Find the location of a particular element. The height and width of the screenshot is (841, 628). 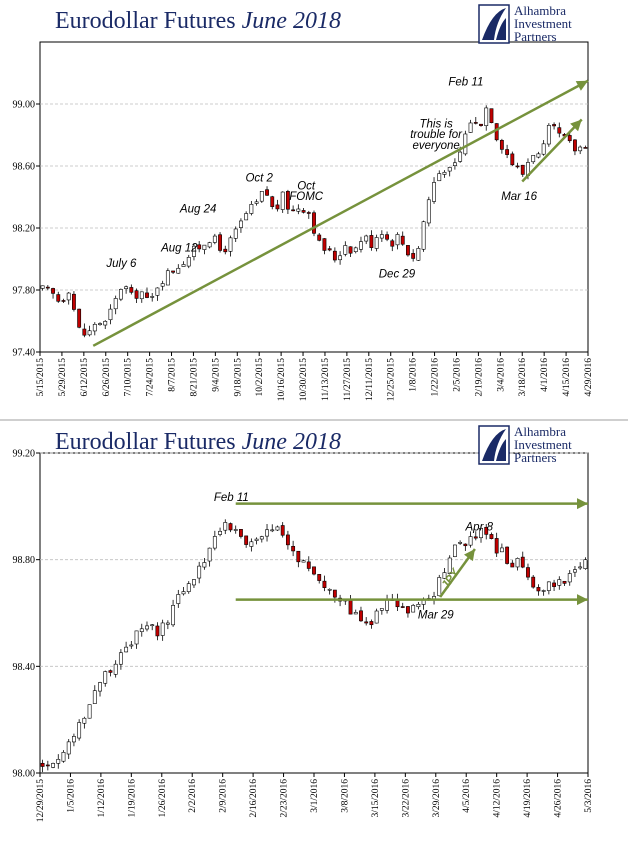

y-tick-label: 99.00 is located at coordinates (24, 105).